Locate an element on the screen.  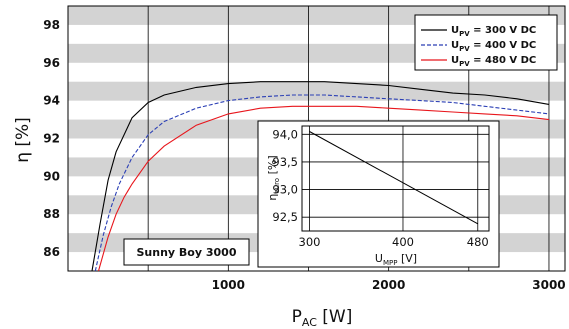
legend-label-480v: UPV = 480 V DC is located at coordinates (493, 61).